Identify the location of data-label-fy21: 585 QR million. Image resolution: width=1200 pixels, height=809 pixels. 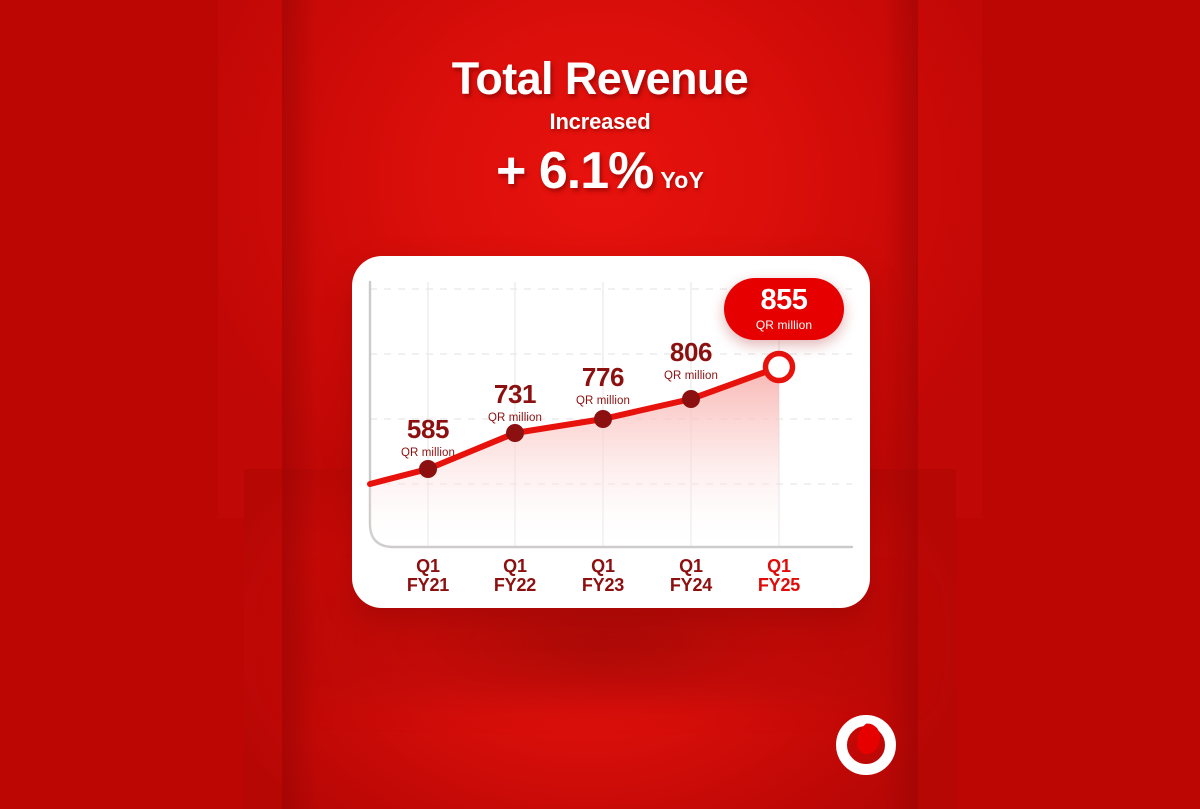
(428, 437).